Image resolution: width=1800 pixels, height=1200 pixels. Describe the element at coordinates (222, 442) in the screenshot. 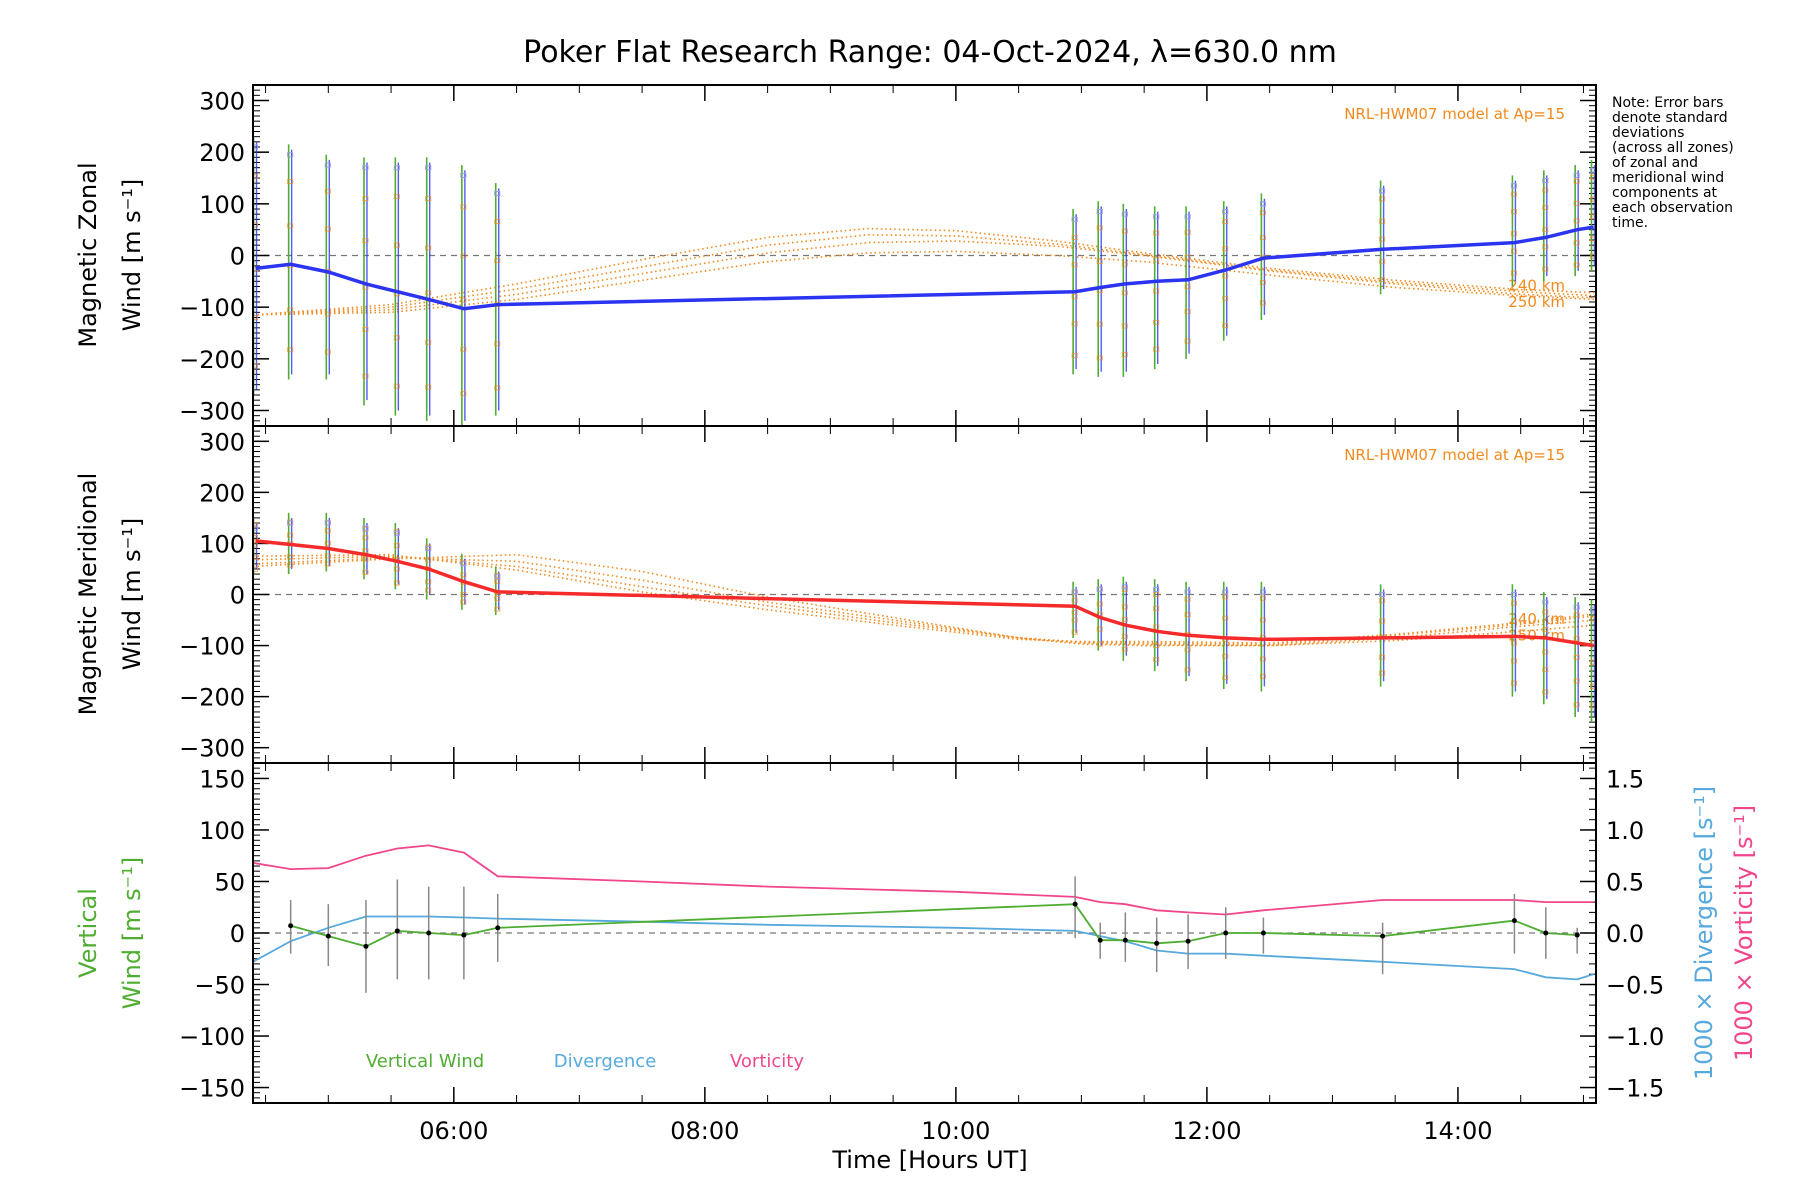

I see `y-tick-label: 300` at that location.